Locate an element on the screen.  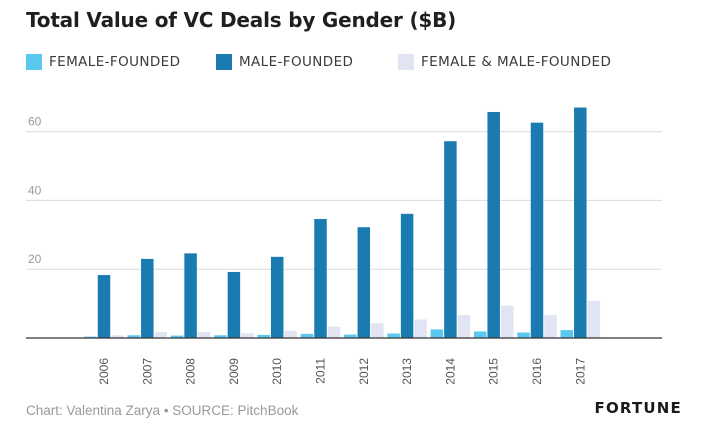
x-tick-label-2007: 2007 is located at coordinates (147, 371).